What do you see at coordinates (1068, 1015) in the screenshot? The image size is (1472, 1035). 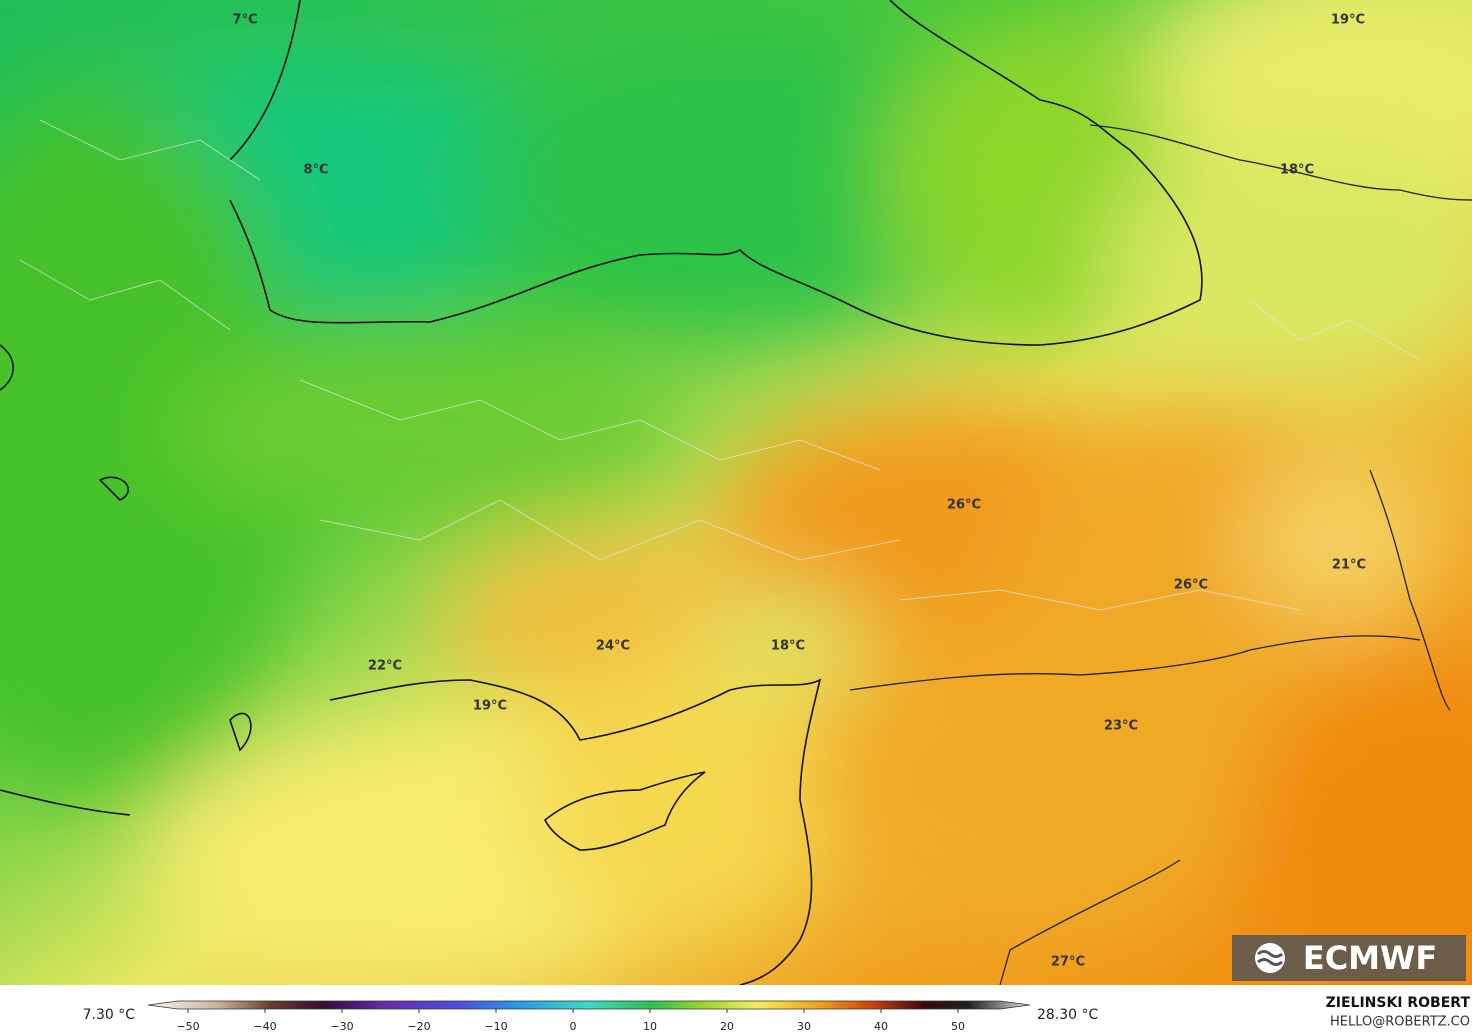 I see `colorbar-max: 28.30 °C` at bounding box center [1068, 1015].